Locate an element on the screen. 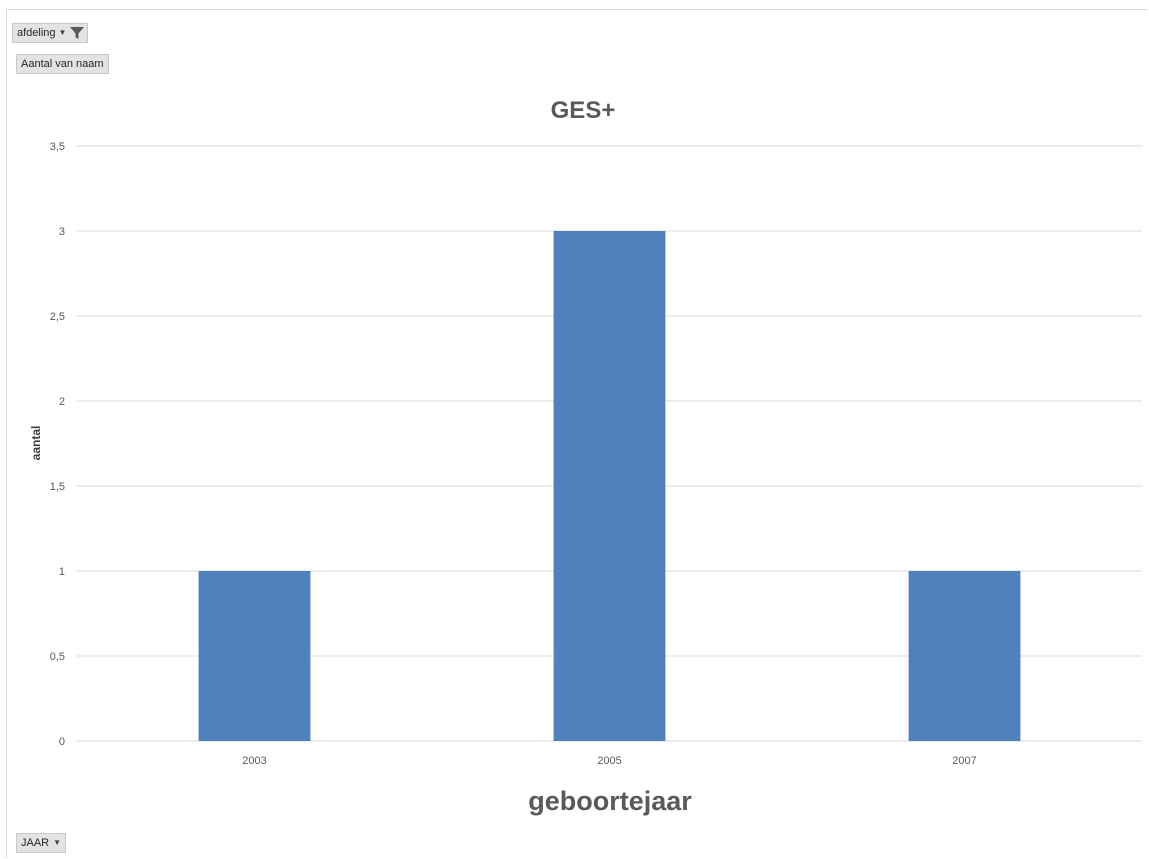  afdeling-filter-button: afdeling ▼ is located at coordinates (50, 33).